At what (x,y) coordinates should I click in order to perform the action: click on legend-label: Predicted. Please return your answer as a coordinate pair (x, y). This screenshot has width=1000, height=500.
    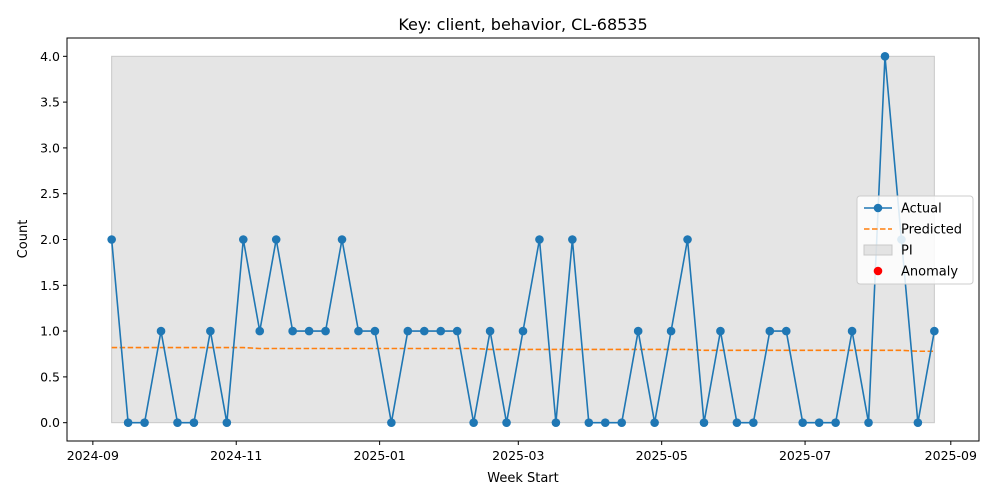
    Looking at the image, I should click on (931, 230).